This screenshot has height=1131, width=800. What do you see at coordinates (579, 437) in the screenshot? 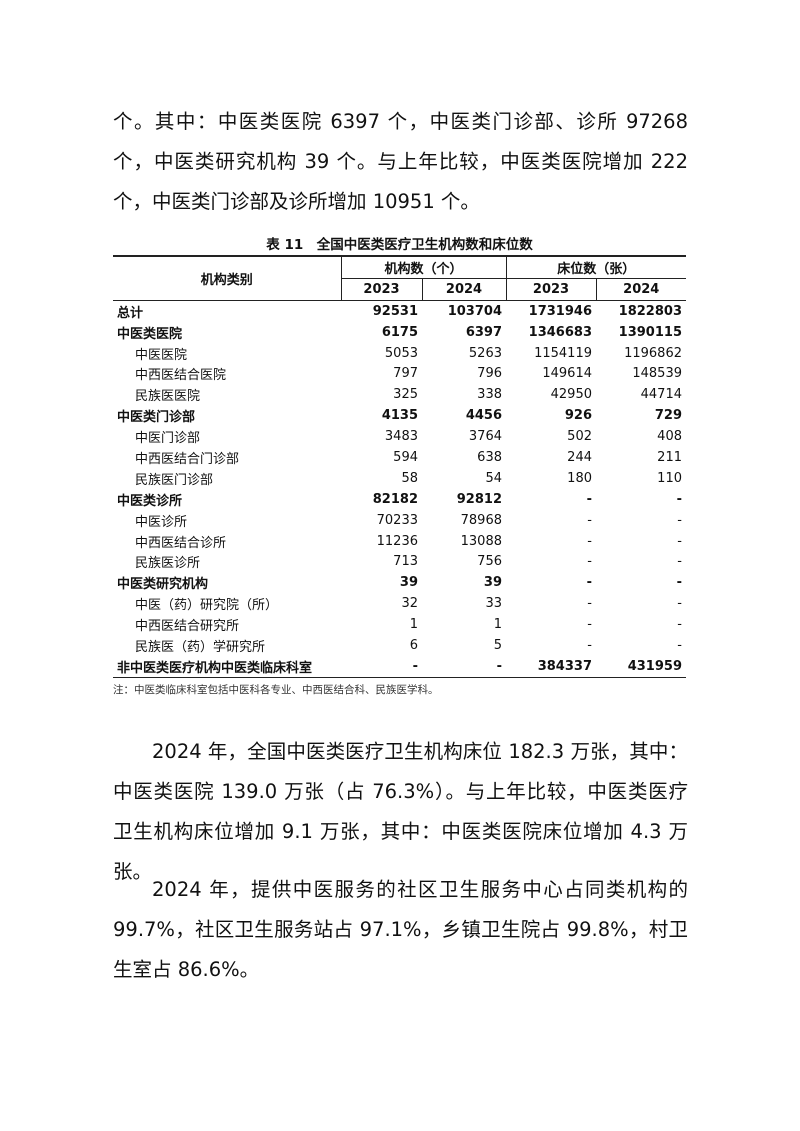
I see `cell-value: 502` at bounding box center [579, 437].